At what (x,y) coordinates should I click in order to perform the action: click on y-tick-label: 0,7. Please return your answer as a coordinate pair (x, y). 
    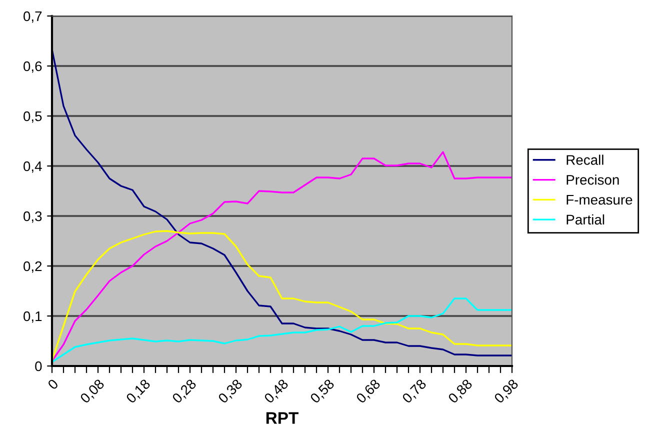
    Looking at the image, I should click on (33, 17).